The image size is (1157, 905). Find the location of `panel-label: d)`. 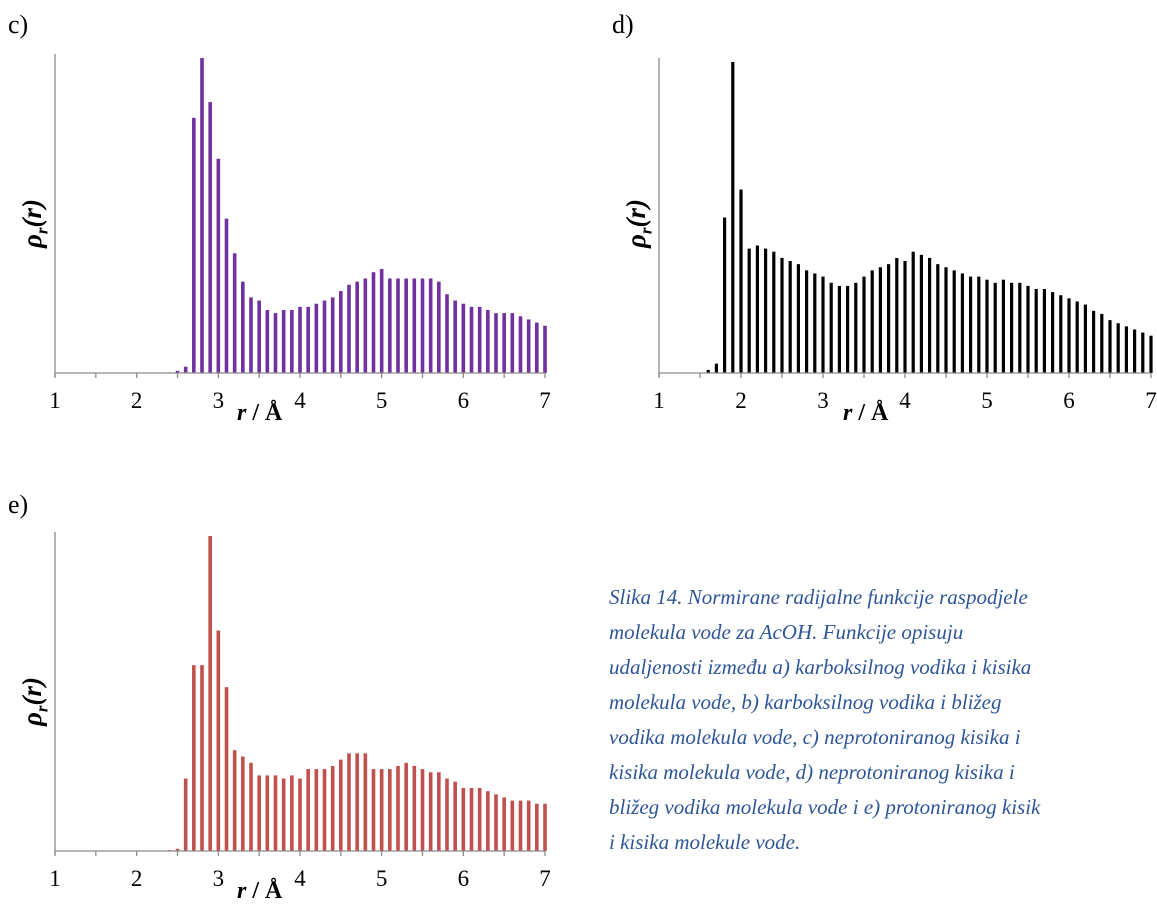

panel-label: d) is located at coordinates (623, 24).